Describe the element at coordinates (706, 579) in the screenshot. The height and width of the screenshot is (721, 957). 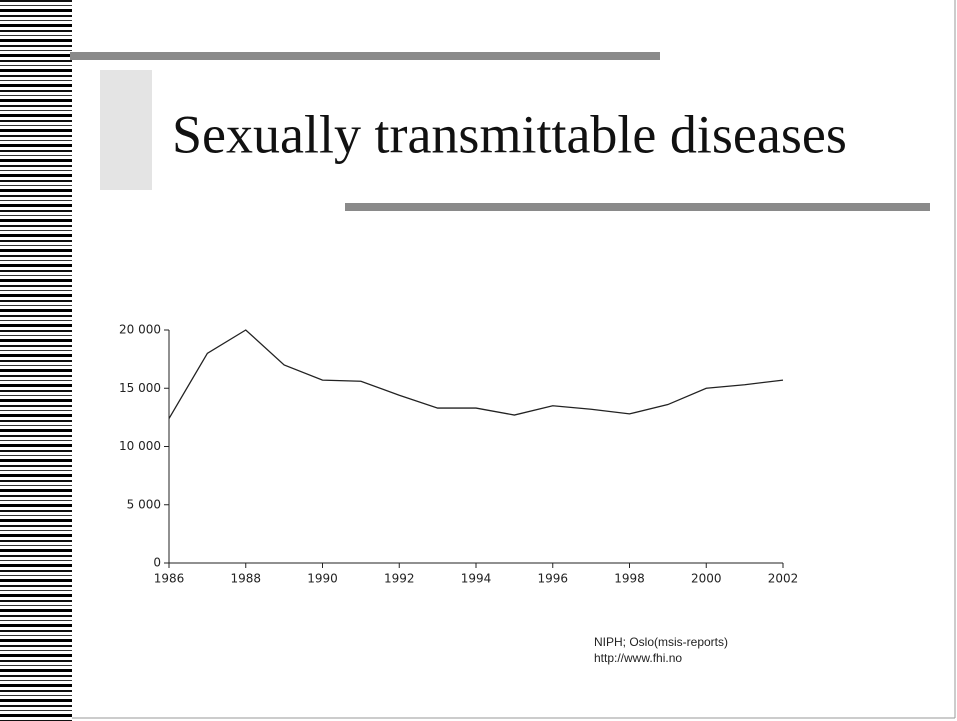
I see `x-tick-label: 2000` at that location.